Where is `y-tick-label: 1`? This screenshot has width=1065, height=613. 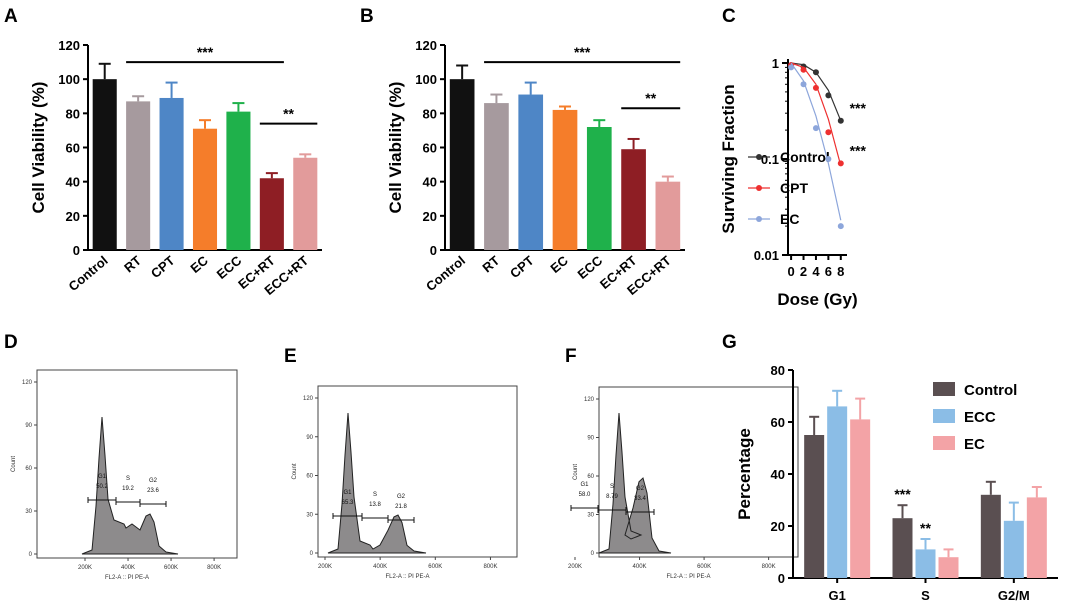
y-tick-label: 1 is located at coordinates (775, 63).